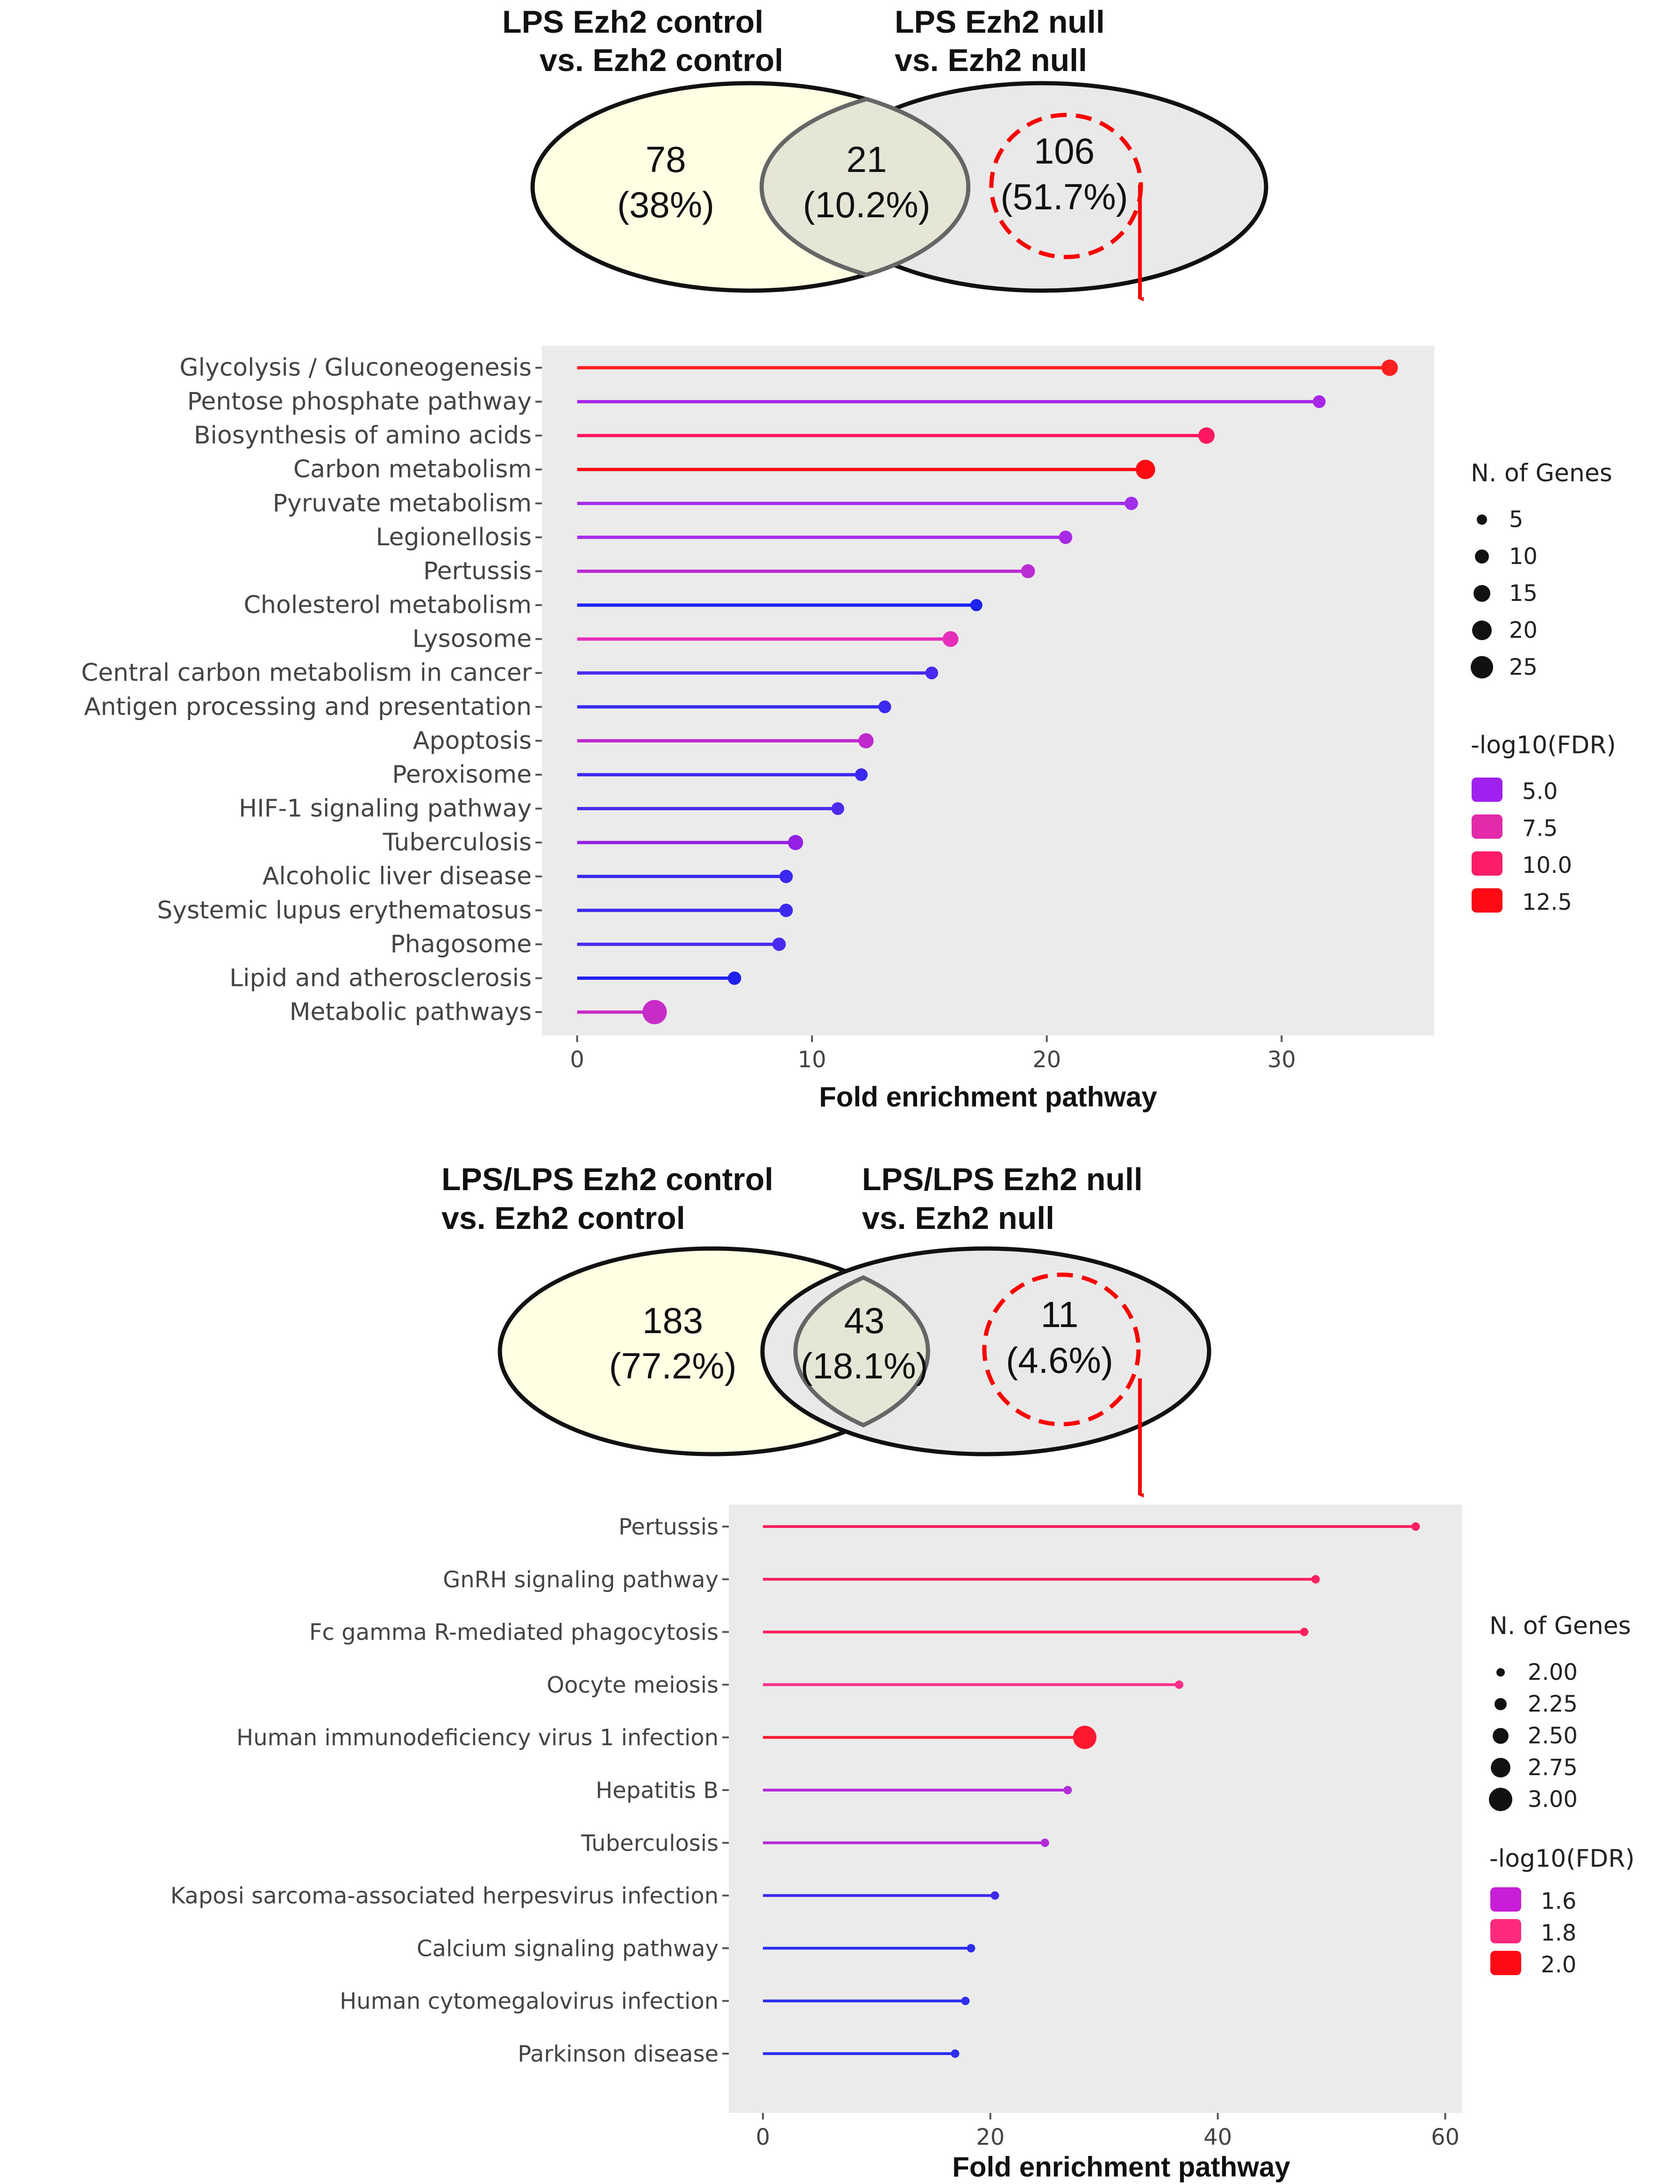 The width and height of the screenshot is (1680, 2184). Describe the element at coordinates (1217, 2137) in the screenshot. I see `x-tick-label: 40` at that location.